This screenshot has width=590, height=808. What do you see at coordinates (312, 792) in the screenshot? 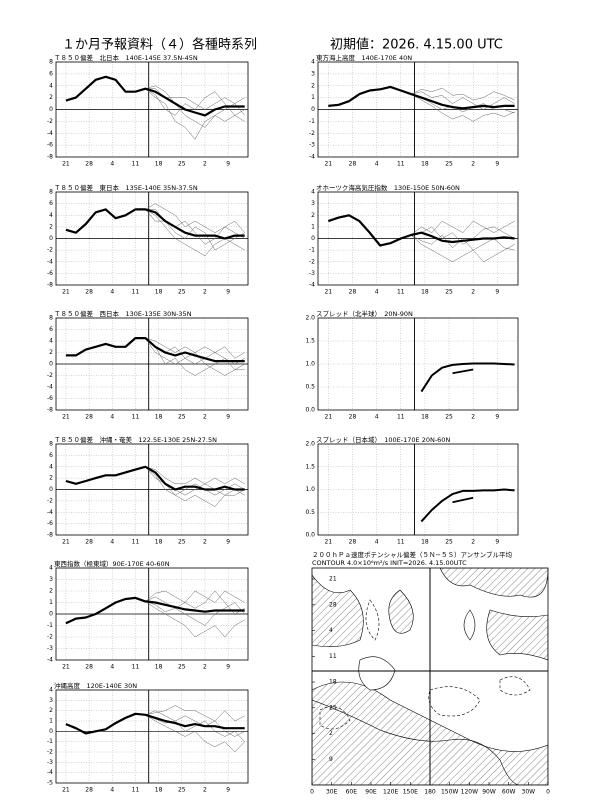
I see `x-tick-label: 0` at bounding box center [312, 792].